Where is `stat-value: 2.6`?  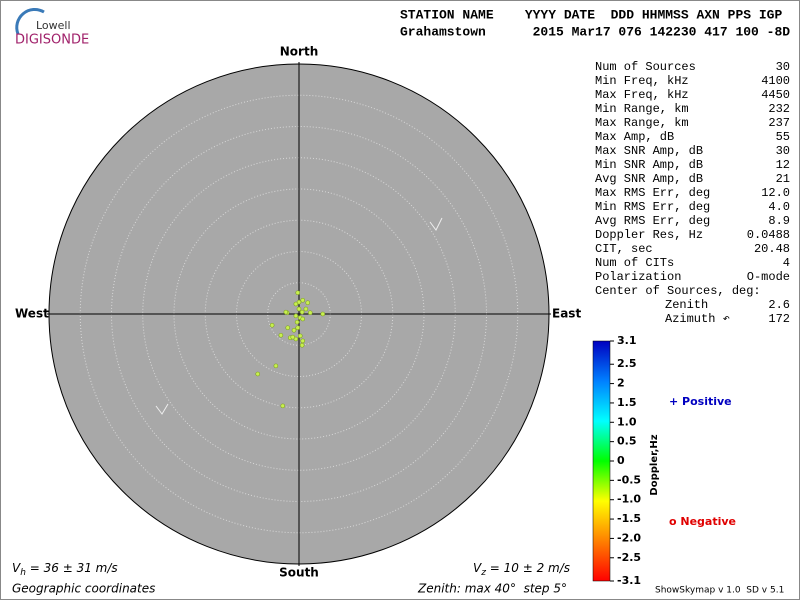 stat-value: 2.6 is located at coordinates (779, 305).